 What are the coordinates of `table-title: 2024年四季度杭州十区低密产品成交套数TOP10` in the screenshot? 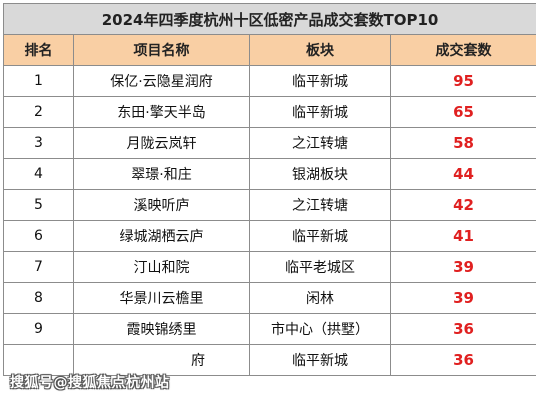 It's located at (269, 19).